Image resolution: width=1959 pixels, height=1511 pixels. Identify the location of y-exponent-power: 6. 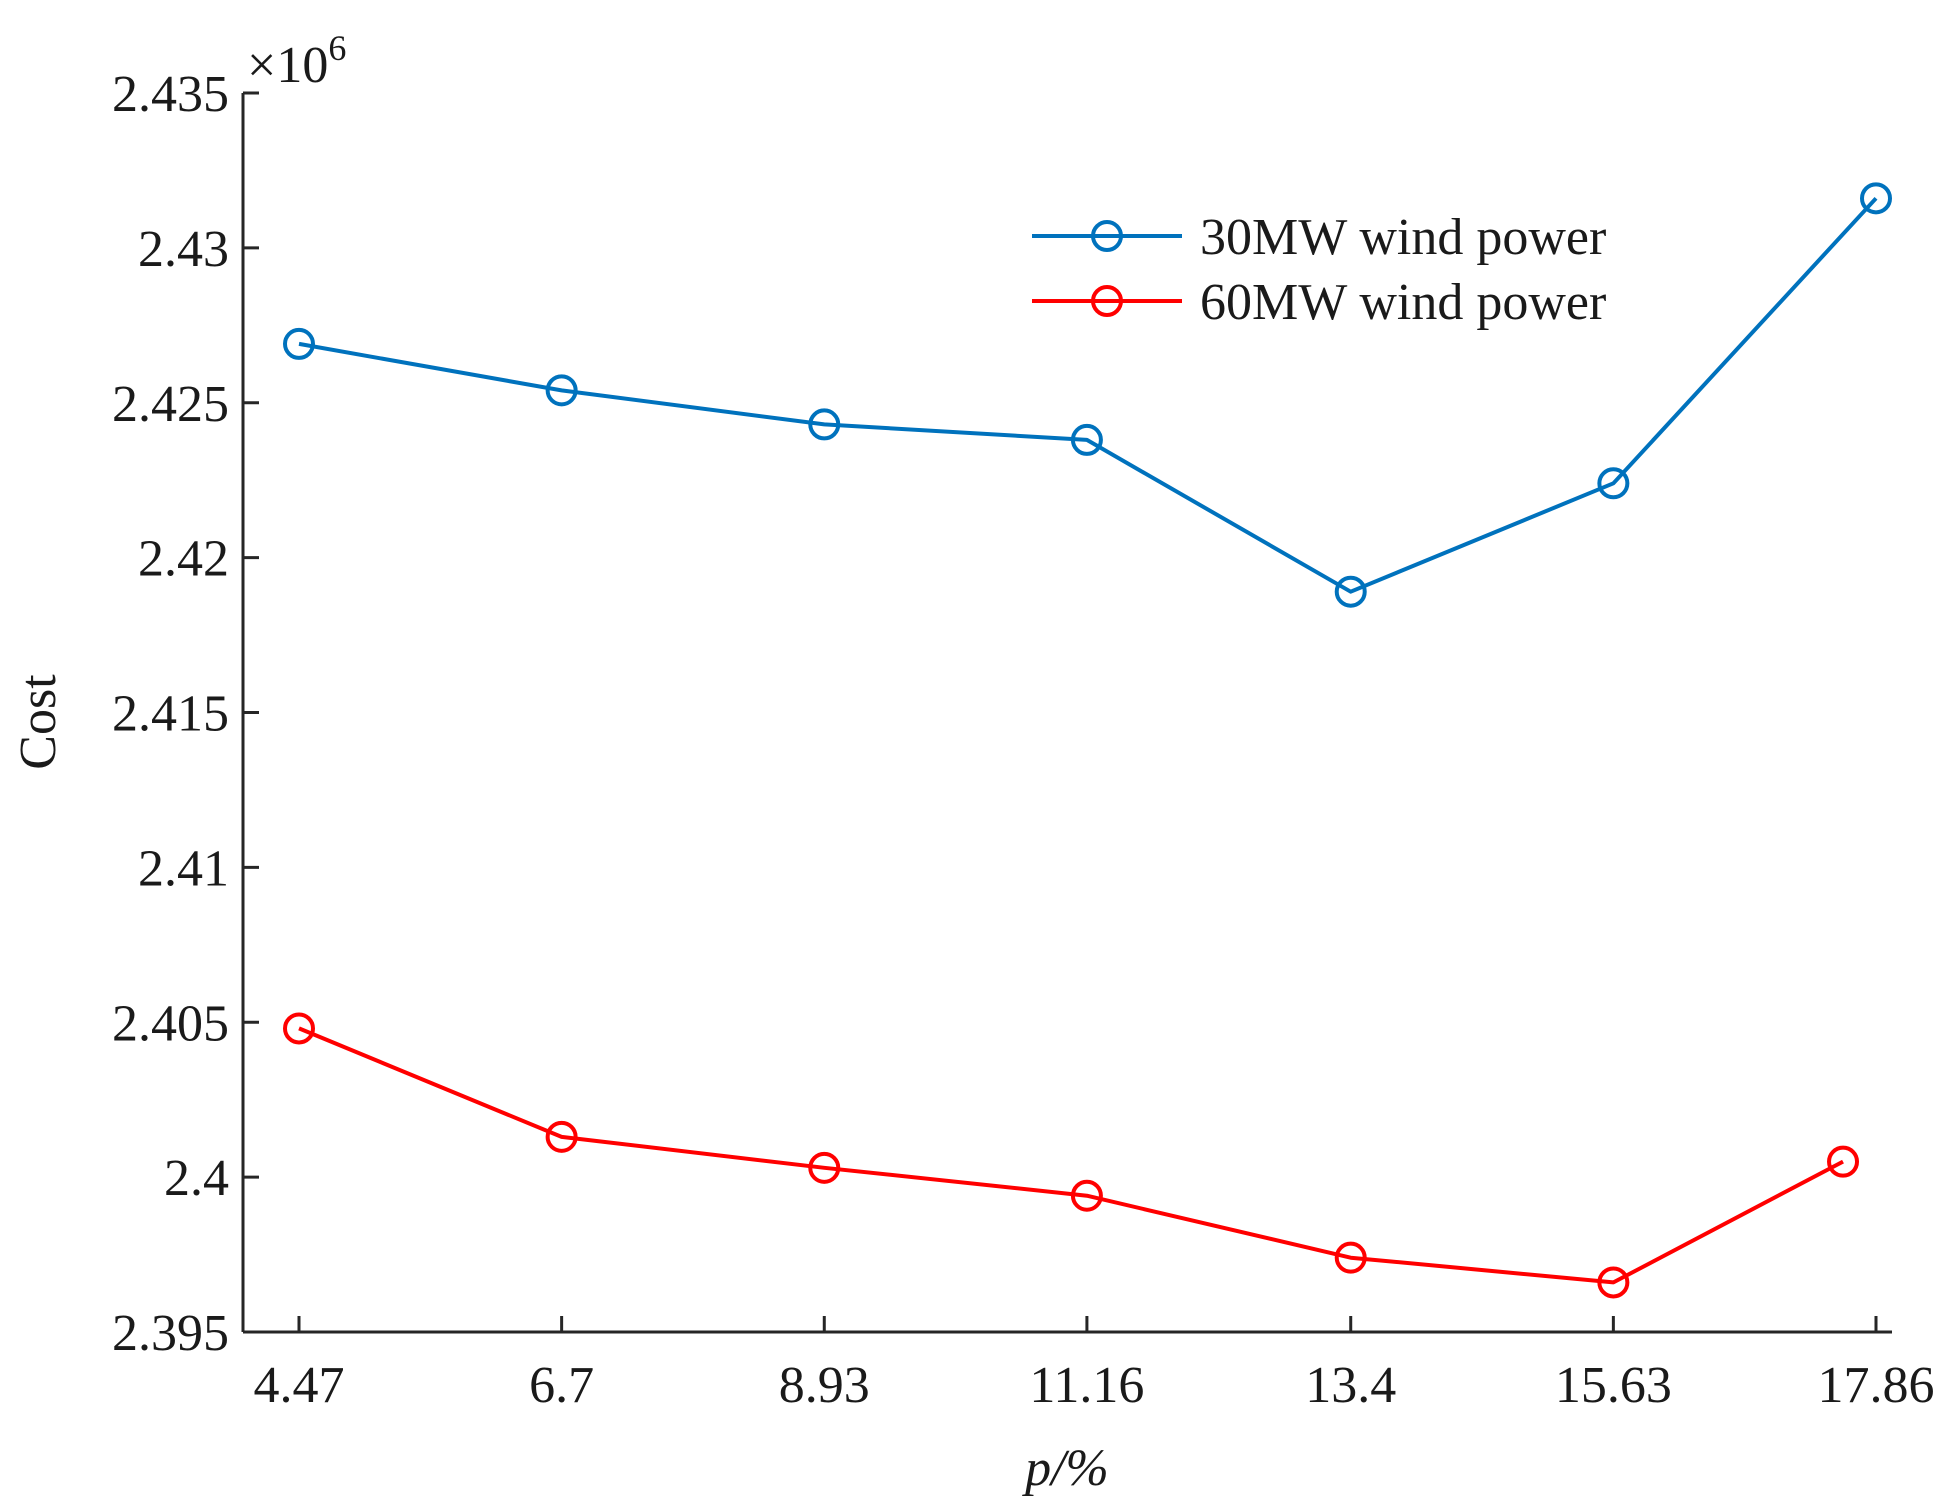
(337, 48).